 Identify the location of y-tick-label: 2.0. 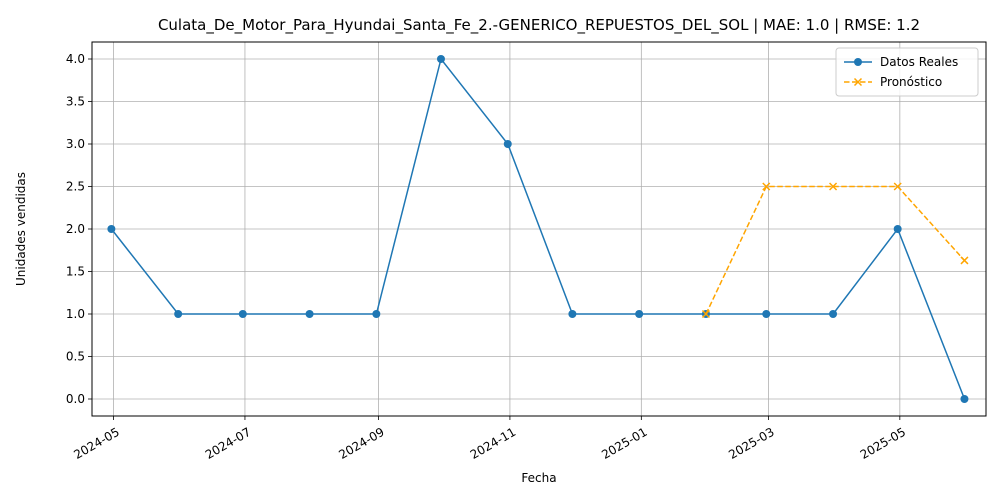
(75, 229).